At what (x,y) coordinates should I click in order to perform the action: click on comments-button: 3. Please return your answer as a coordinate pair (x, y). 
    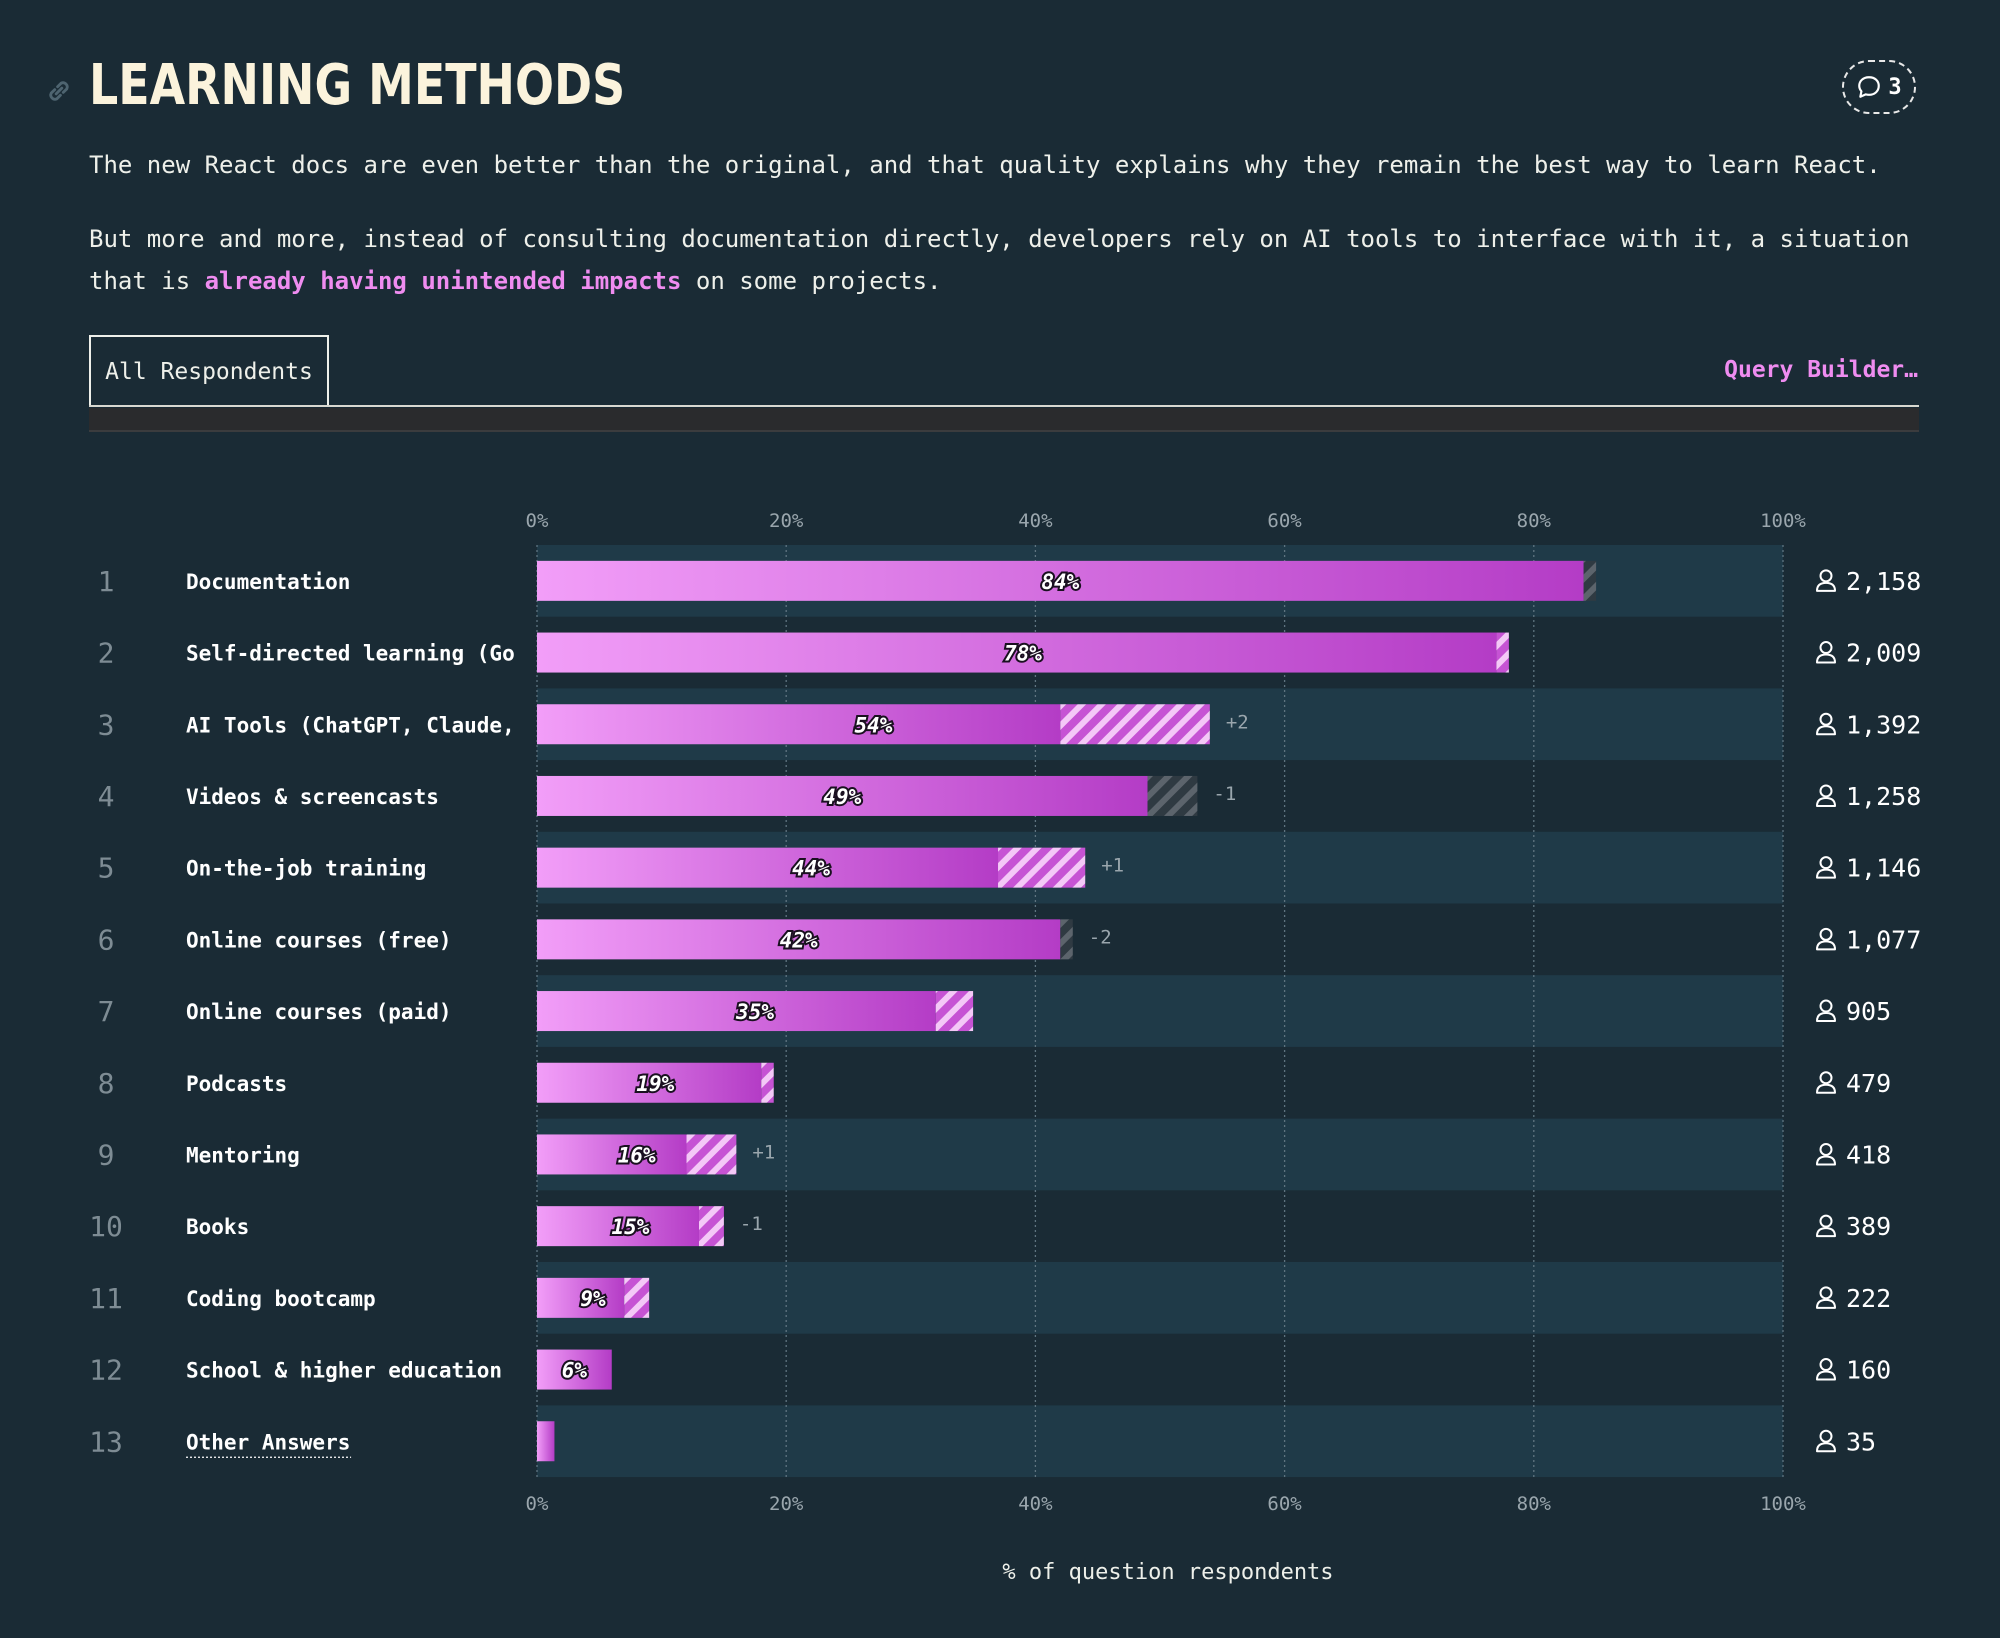
    Looking at the image, I should click on (1879, 87).